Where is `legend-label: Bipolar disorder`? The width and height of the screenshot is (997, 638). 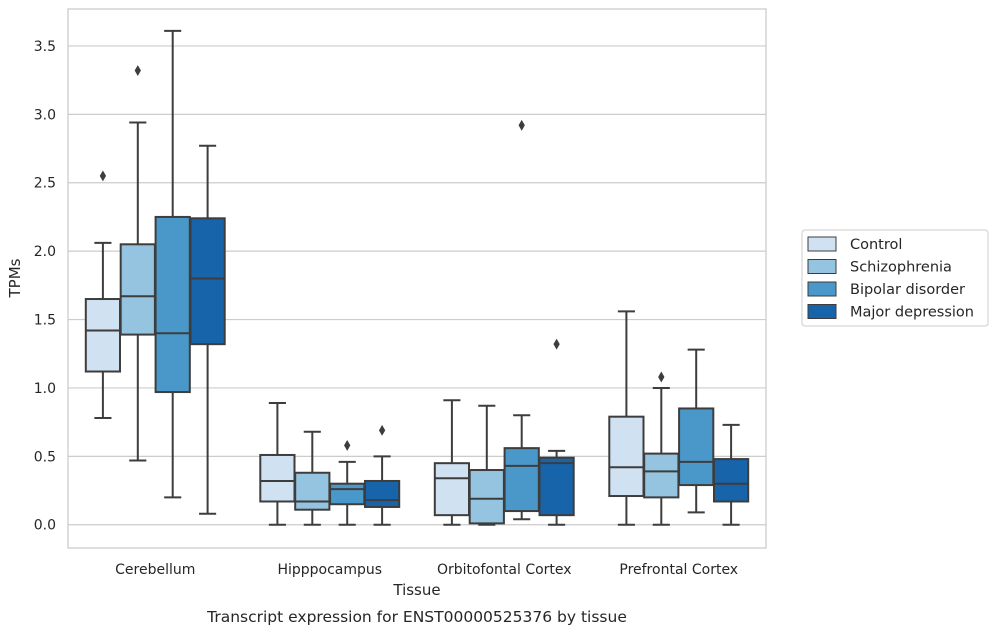 legend-label: Bipolar disorder is located at coordinates (907, 290).